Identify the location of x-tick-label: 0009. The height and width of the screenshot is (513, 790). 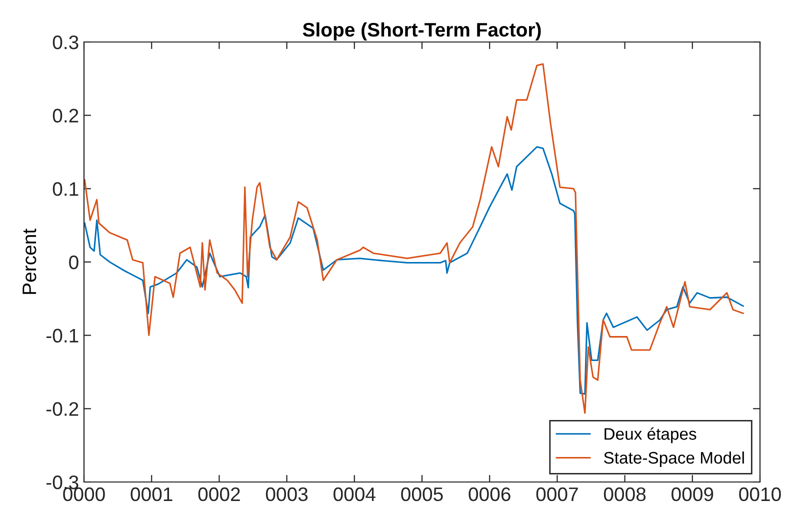
(693, 494).